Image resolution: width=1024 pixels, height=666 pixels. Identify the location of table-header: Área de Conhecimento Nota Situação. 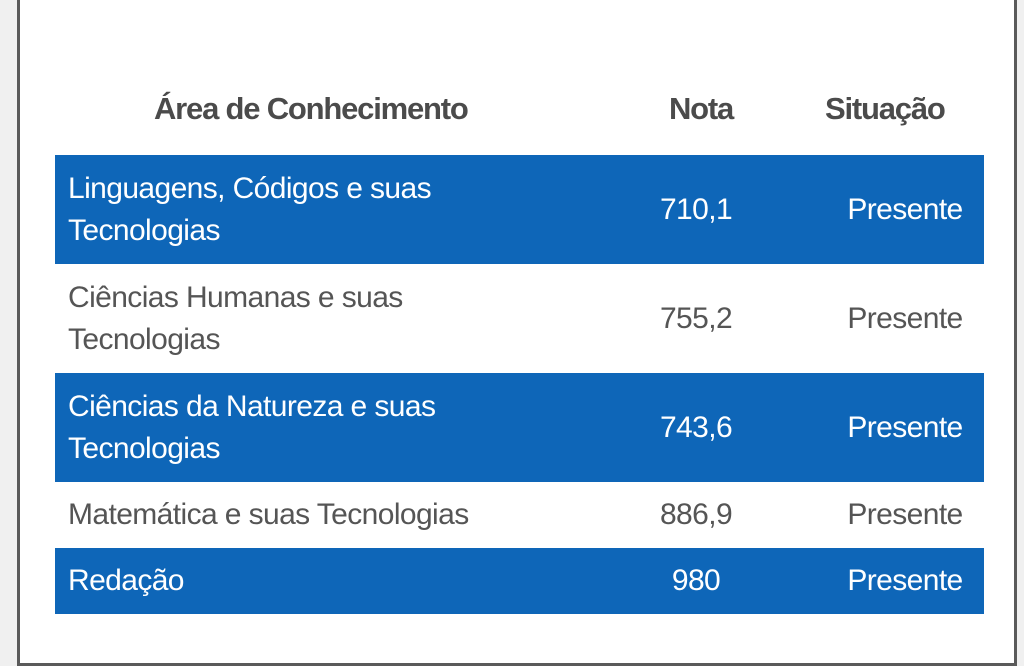
(517, 109).